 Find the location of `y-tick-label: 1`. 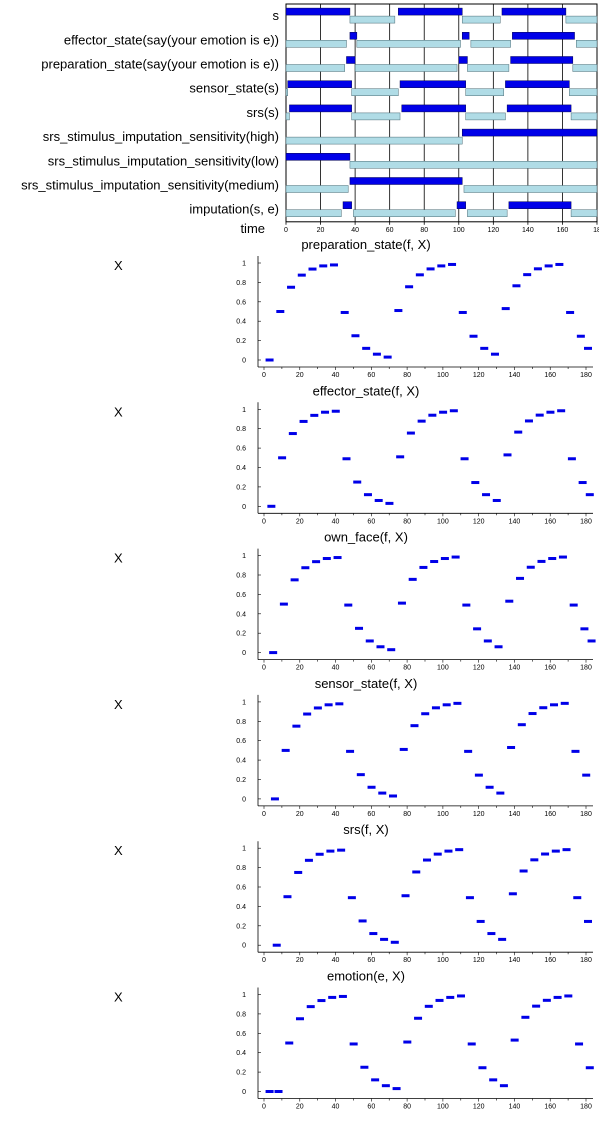

y-tick-label: 1 is located at coordinates (244, 702).